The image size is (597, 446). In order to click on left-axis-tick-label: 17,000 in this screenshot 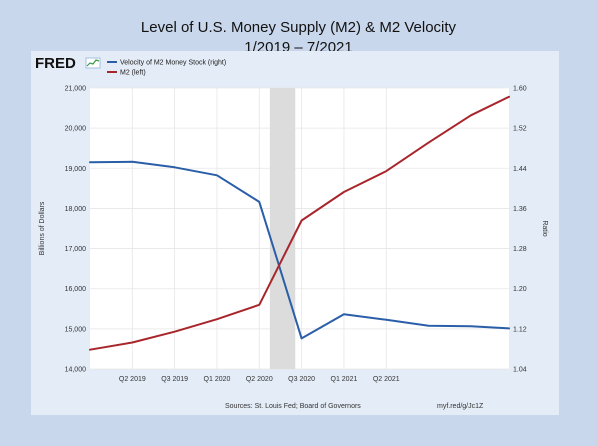, I will do `click(76, 249)`.